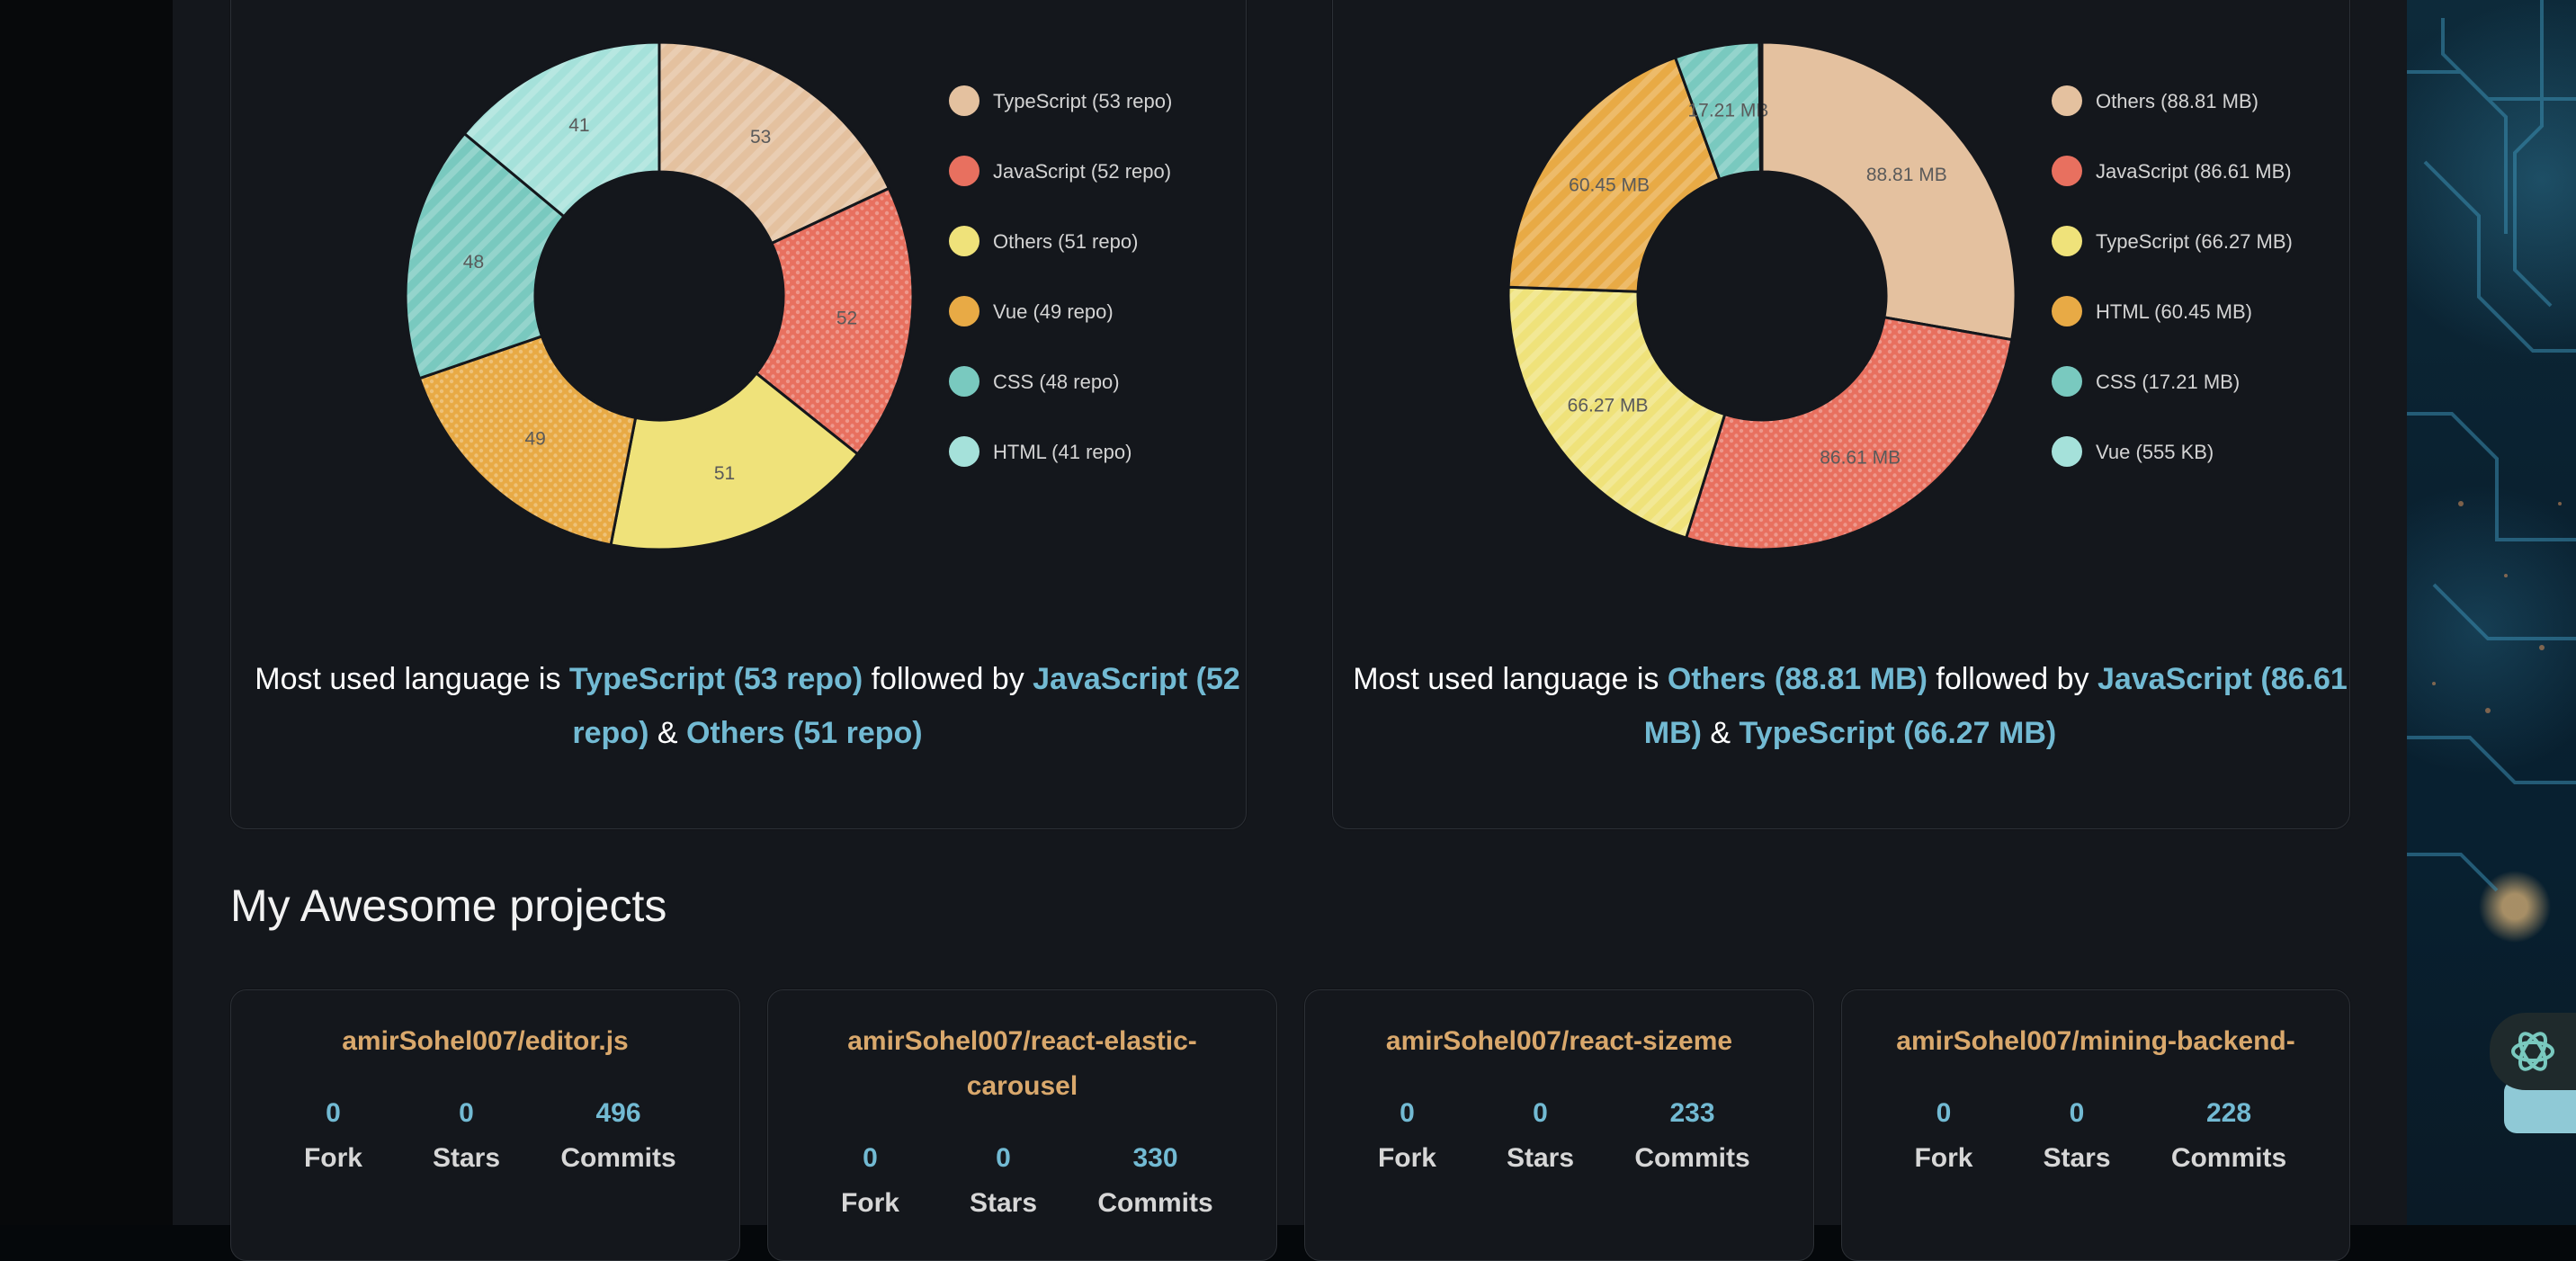 The height and width of the screenshot is (1261, 2576). What do you see at coordinates (1082, 101) in the screenshot?
I see `legend-item: TypeScript (53 repo)` at bounding box center [1082, 101].